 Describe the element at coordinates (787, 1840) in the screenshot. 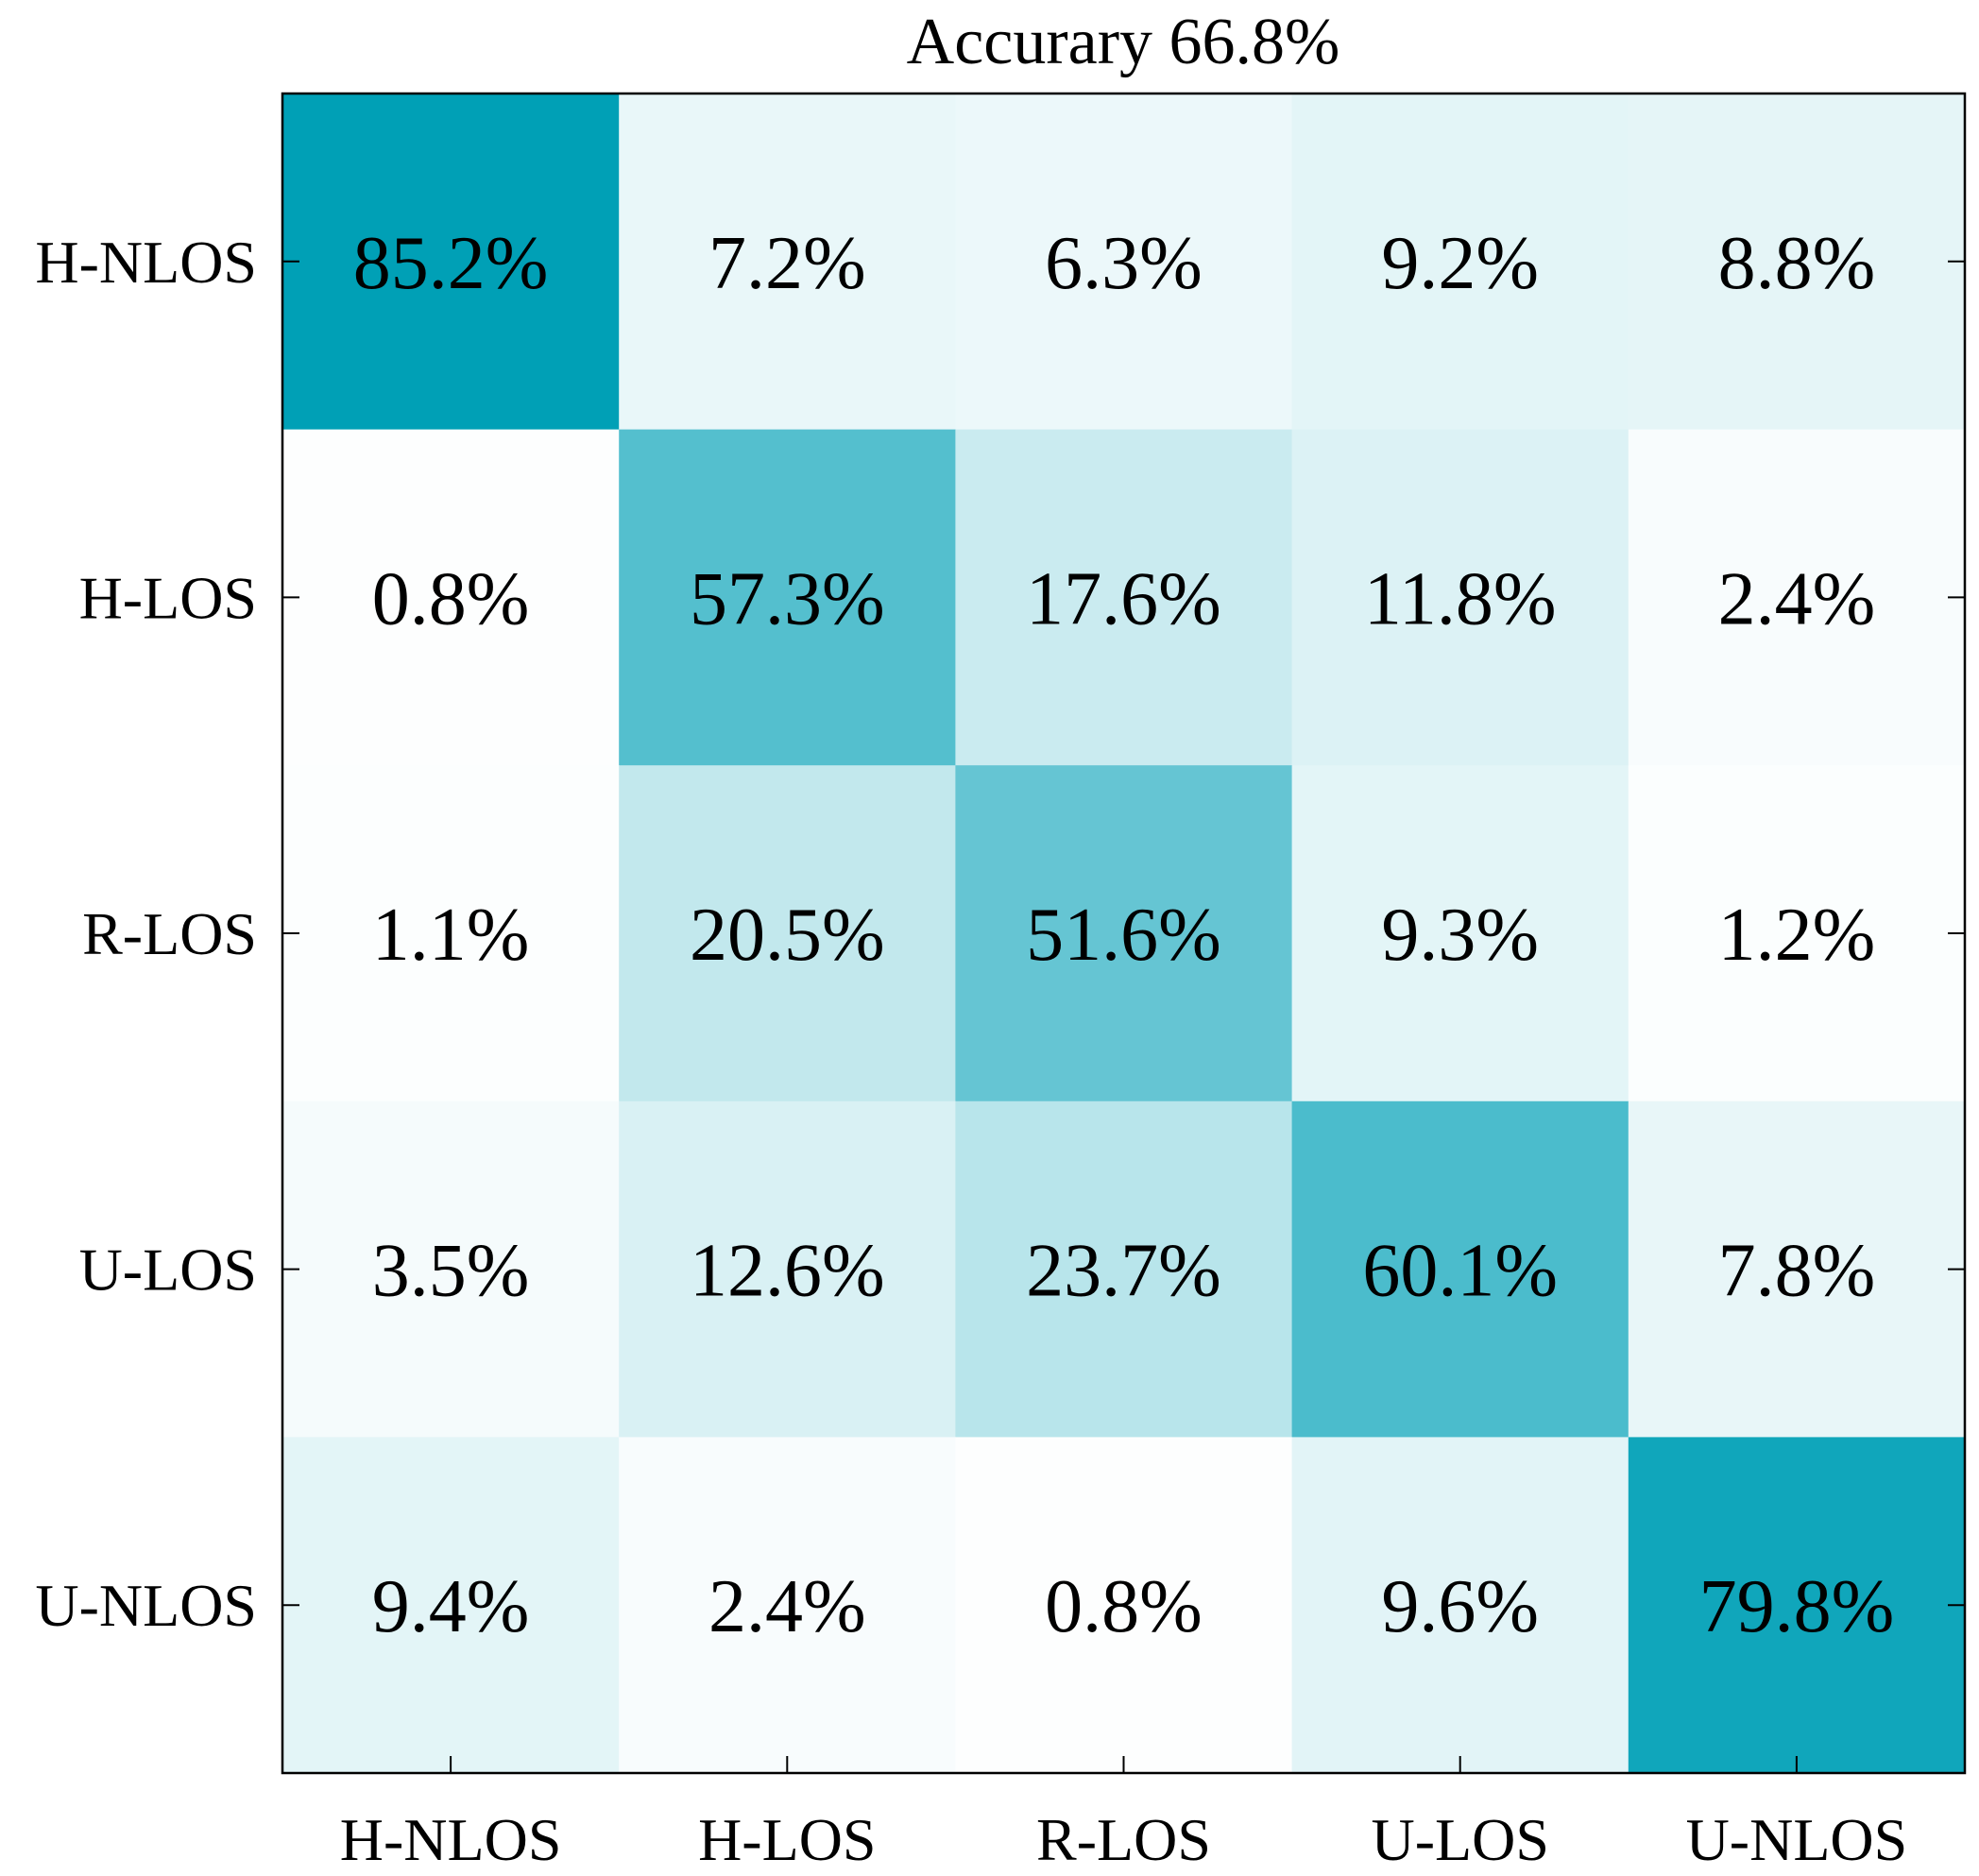

I see `x-tick-label: H-LOS` at that location.